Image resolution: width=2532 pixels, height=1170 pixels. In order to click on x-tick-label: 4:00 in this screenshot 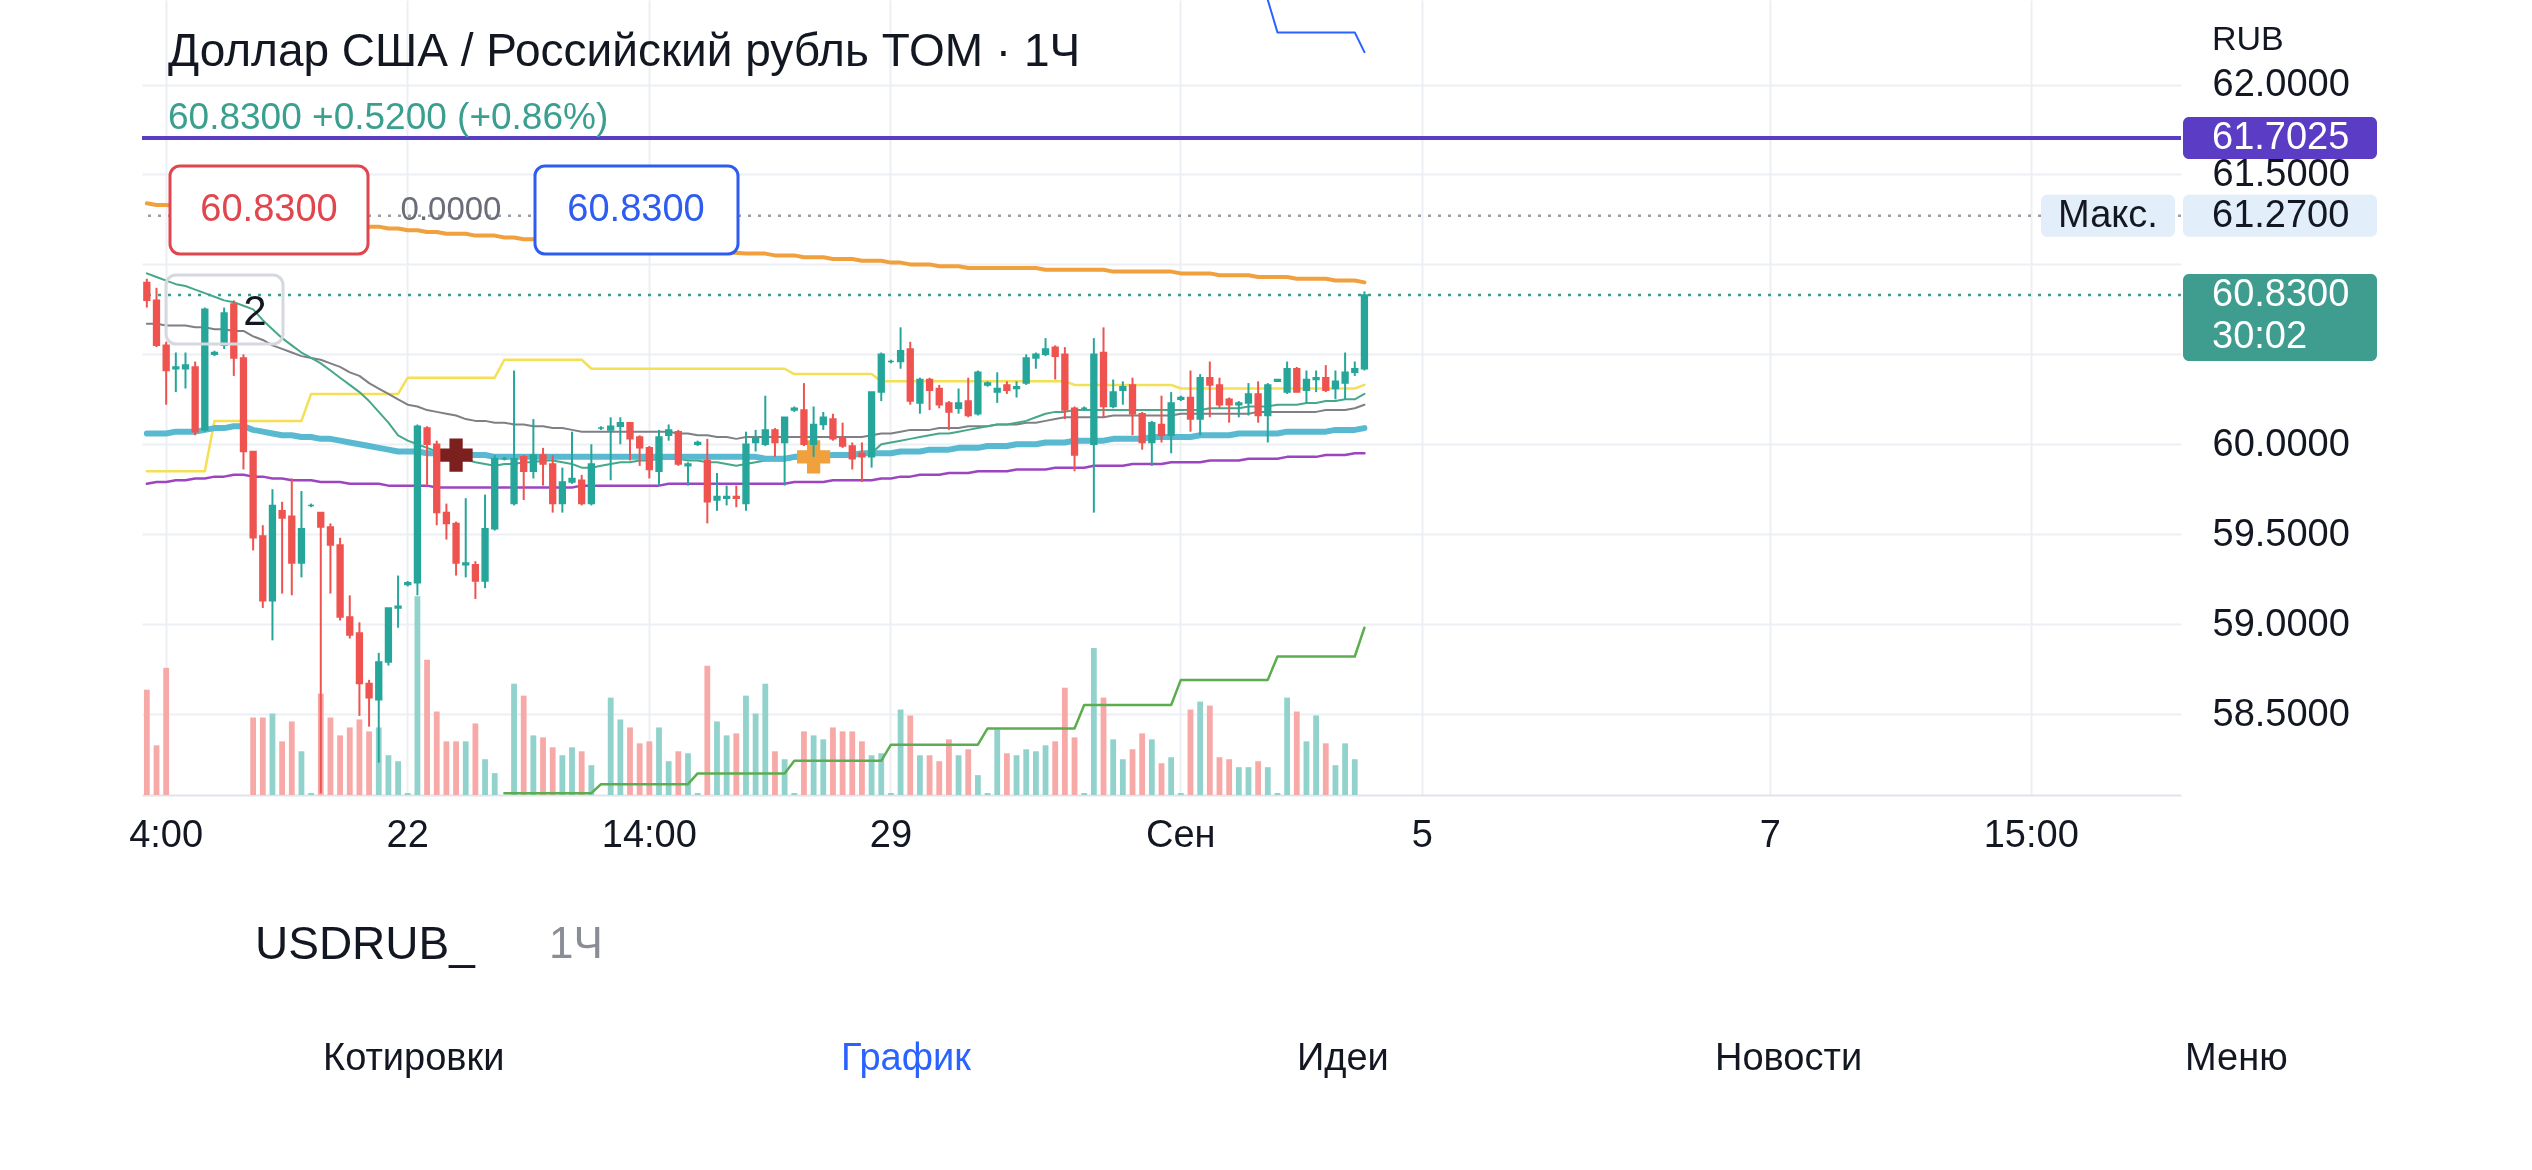, I will do `click(166, 834)`.